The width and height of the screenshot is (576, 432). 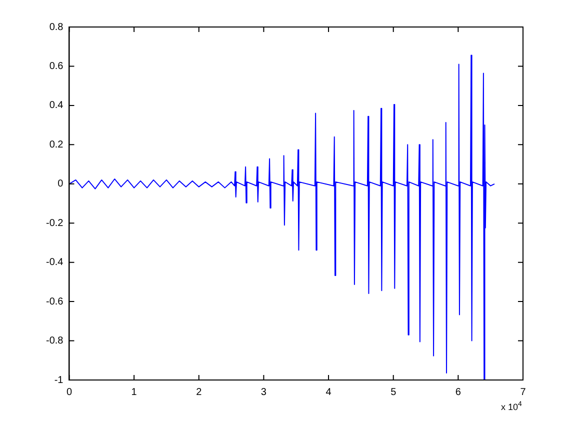 What do you see at coordinates (56, 27) in the screenshot?
I see `y-tick-label: 0.8` at bounding box center [56, 27].